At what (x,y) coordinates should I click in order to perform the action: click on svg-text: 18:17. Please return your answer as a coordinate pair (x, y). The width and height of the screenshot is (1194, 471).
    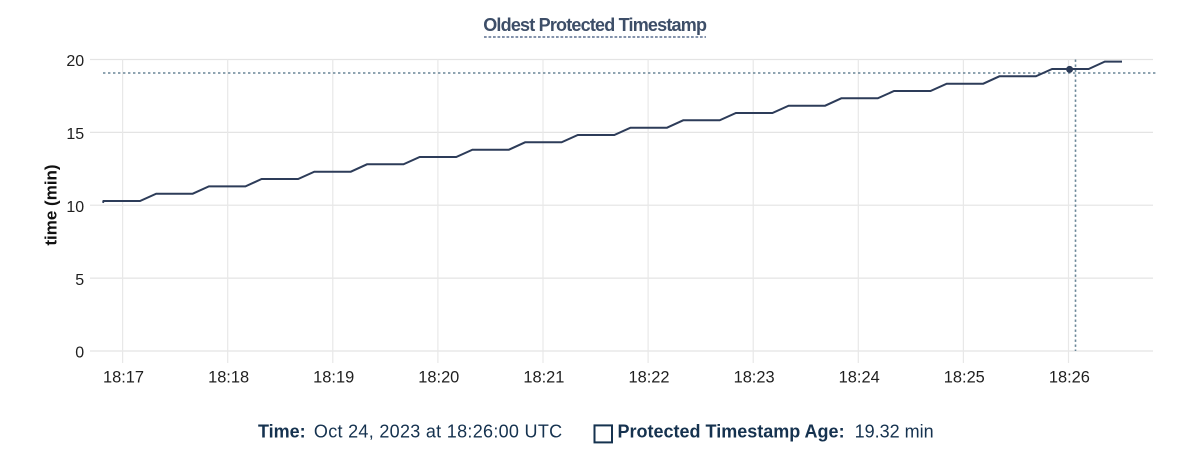
    Looking at the image, I should click on (123, 378).